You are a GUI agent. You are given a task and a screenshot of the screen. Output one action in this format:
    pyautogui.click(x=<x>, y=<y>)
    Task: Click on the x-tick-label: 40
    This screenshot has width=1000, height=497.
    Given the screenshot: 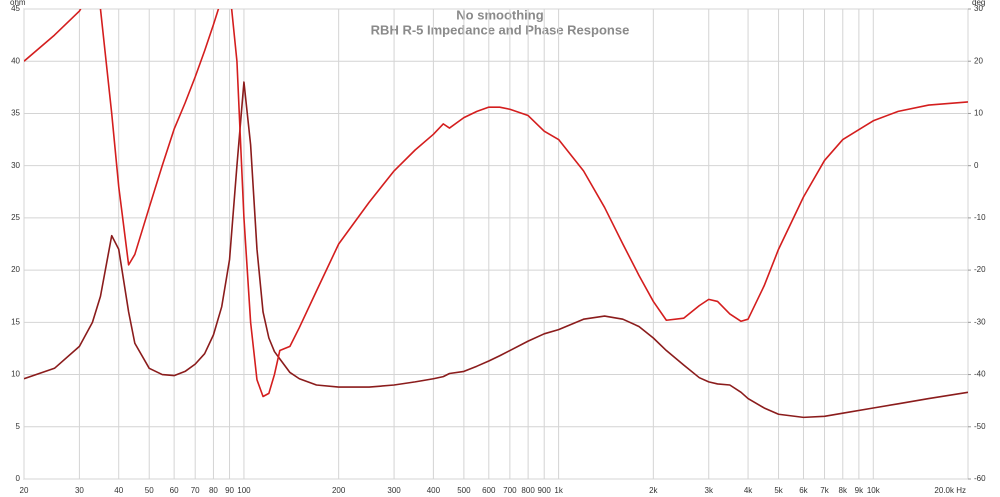 What is the action you would take?
    pyautogui.click(x=118, y=490)
    